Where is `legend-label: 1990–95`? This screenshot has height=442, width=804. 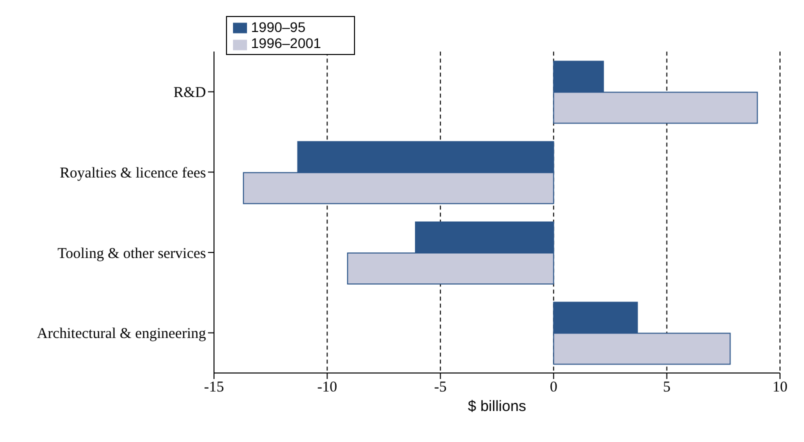
legend-label: 1990–95 is located at coordinates (278, 27).